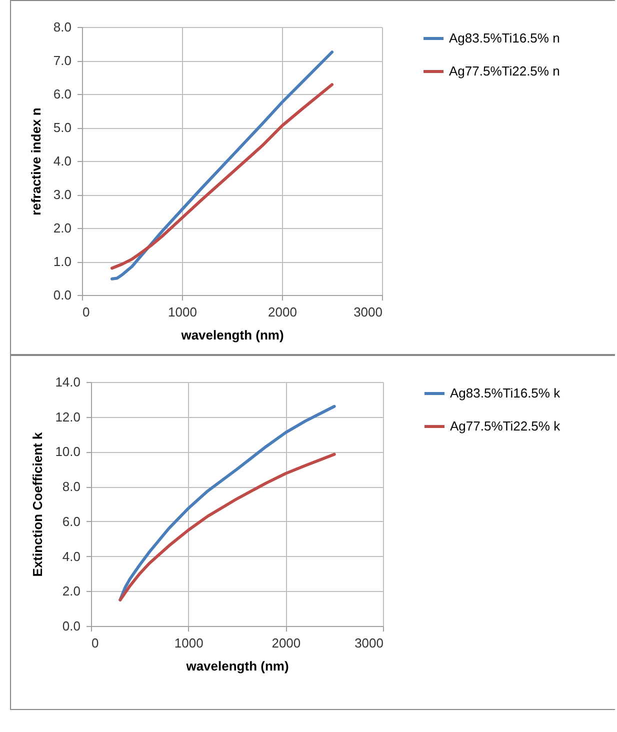 This screenshot has height=732, width=617. I want to click on y-tick-label: 12.0, so click(67, 416).